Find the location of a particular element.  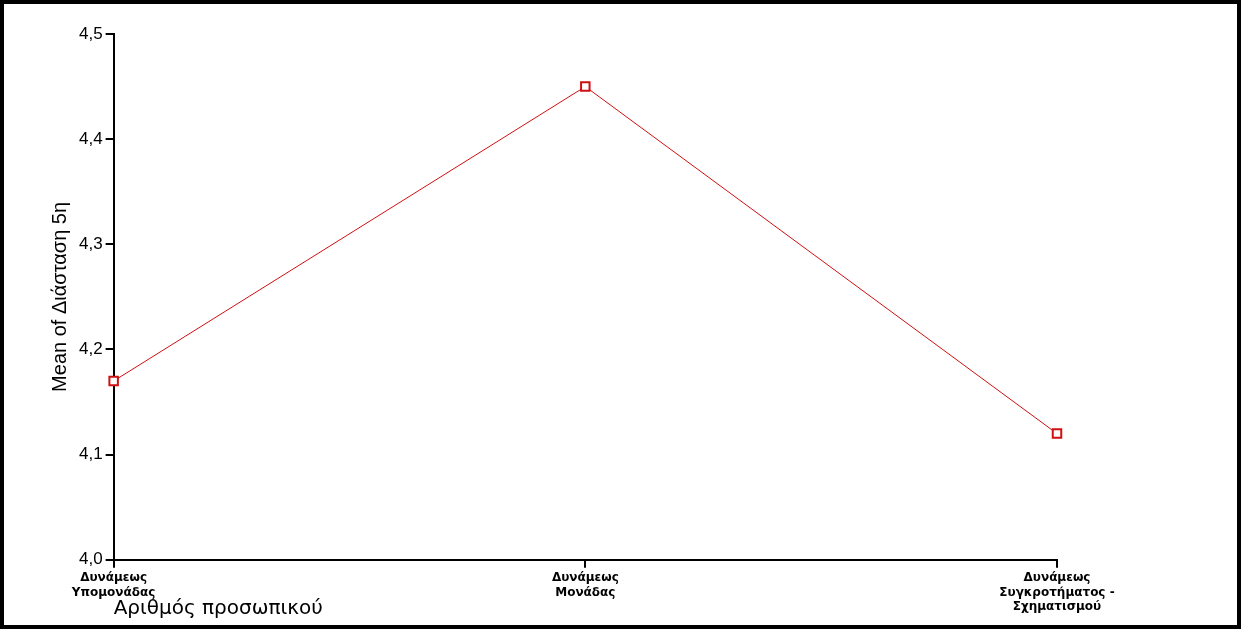

y-tick-label: 4,1 is located at coordinates (90, 454).